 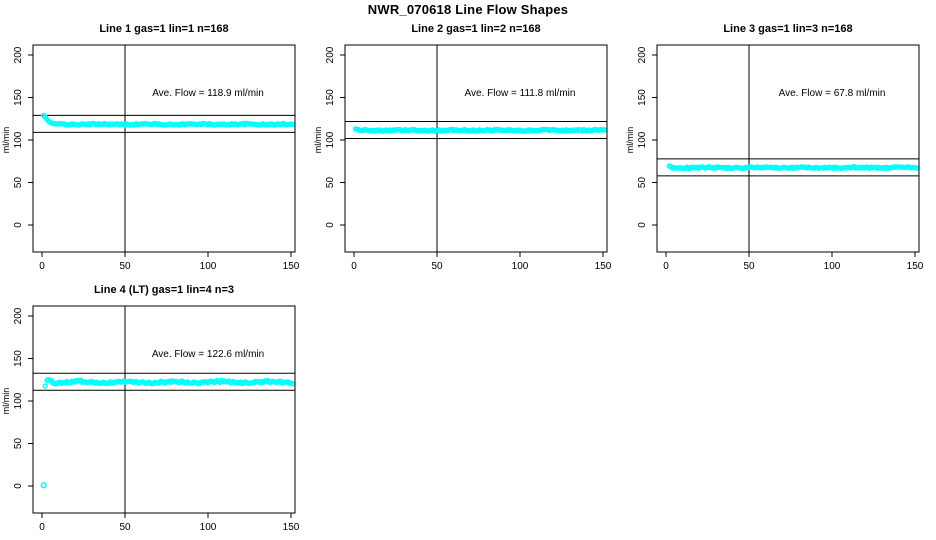 What do you see at coordinates (43, 485) in the screenshot?
I see `outlier-point` at bounding box center [43, 485].